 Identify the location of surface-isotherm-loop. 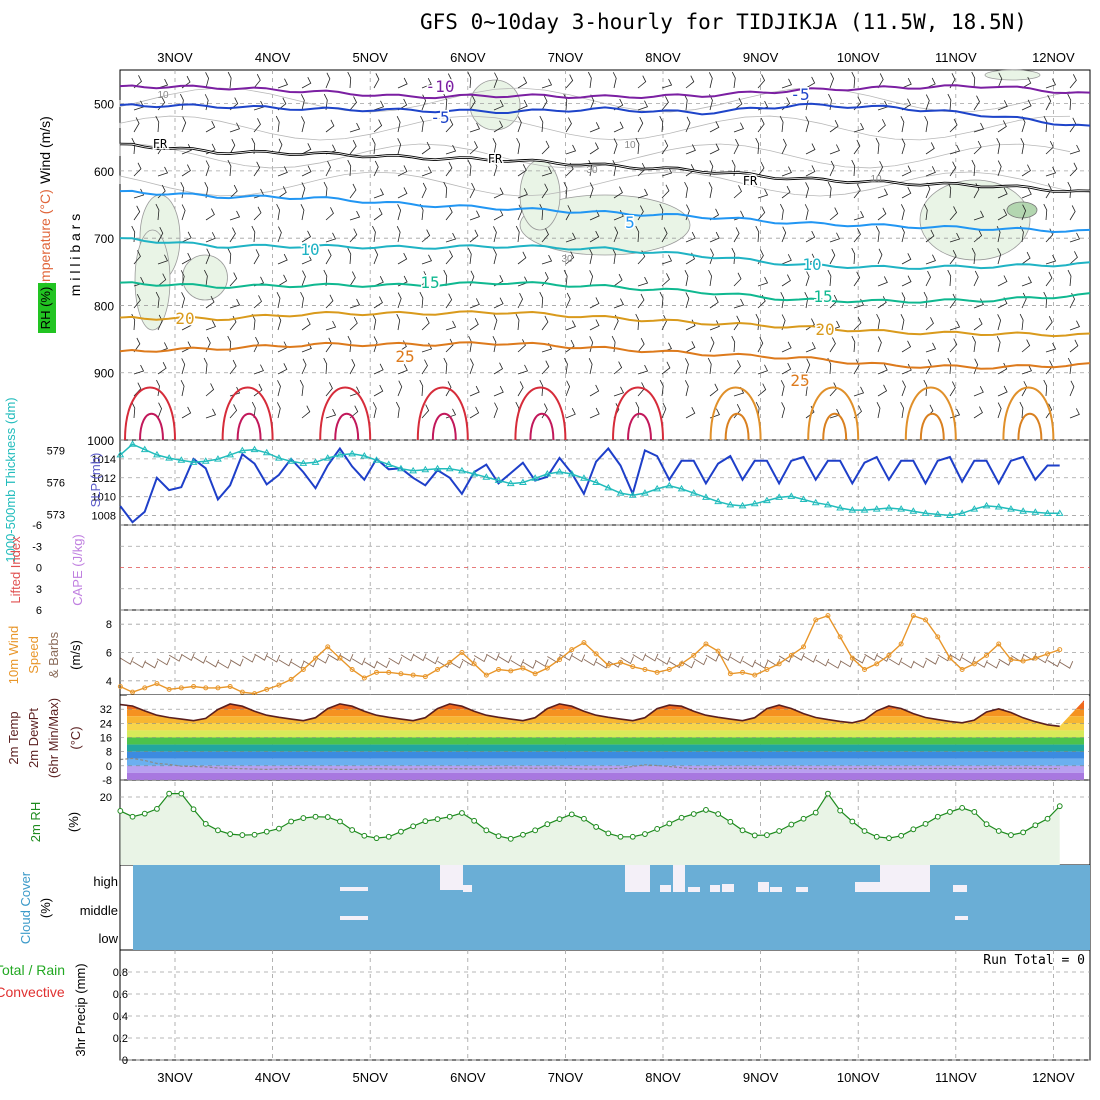
(442, 413).